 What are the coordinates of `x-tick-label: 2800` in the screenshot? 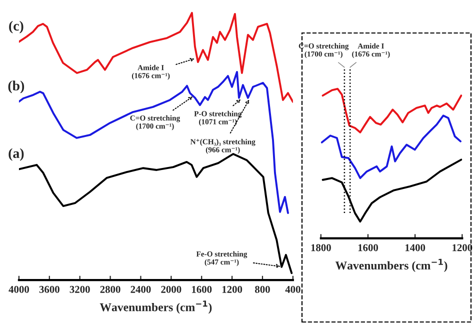 It's located at (110, 289).